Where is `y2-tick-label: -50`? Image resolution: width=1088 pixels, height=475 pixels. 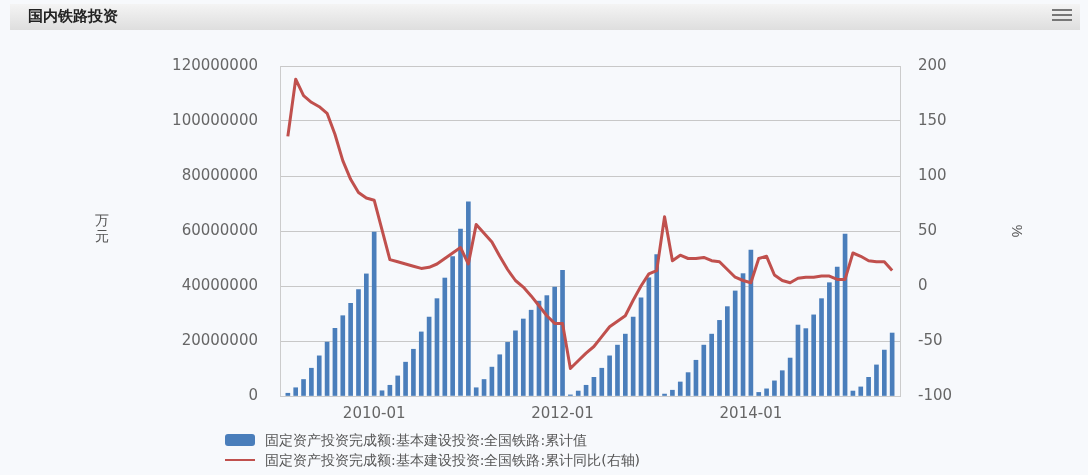 y2-tick-label: -50 is located at coordinates (930, 339).